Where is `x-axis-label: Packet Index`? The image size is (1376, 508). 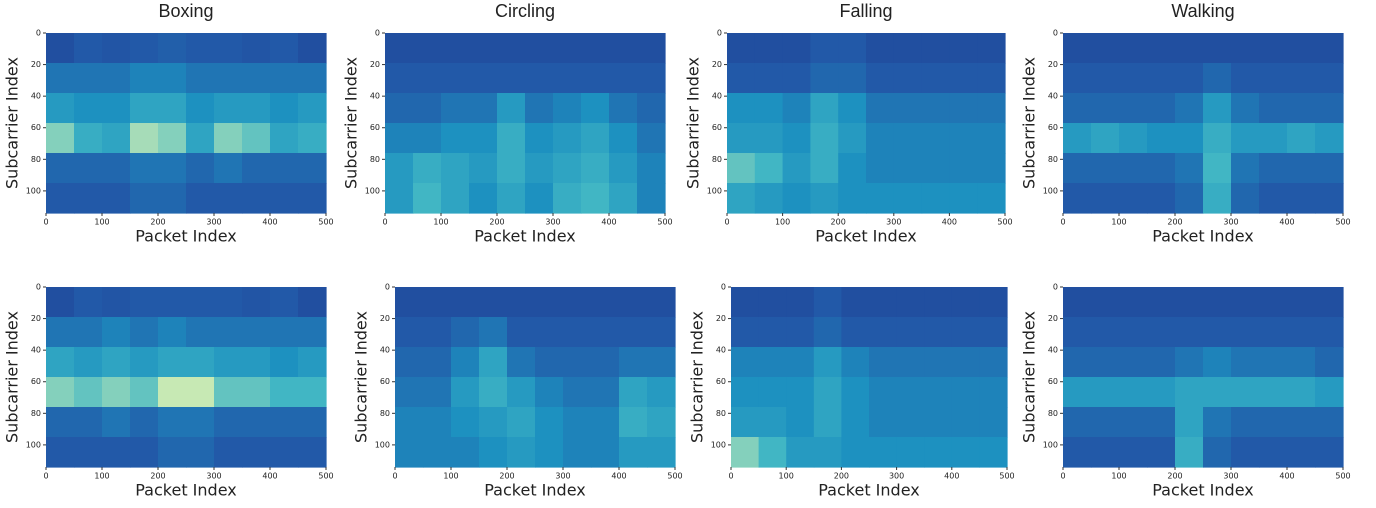 x-axis-label: Packet Index is located at coordinates (868, 490).